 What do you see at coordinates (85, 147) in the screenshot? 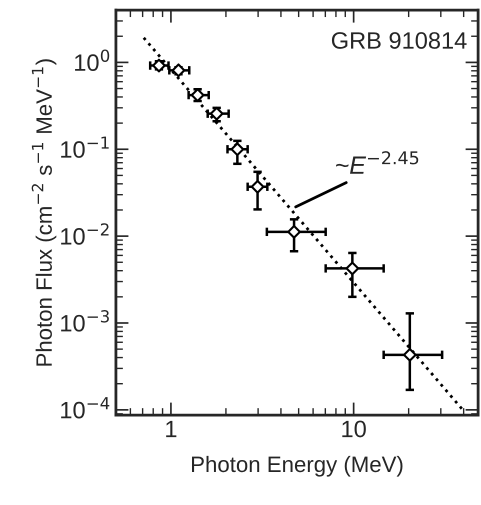
I see `y-tick-label: 10$^{−1}$` at bounding box center [85, 147].